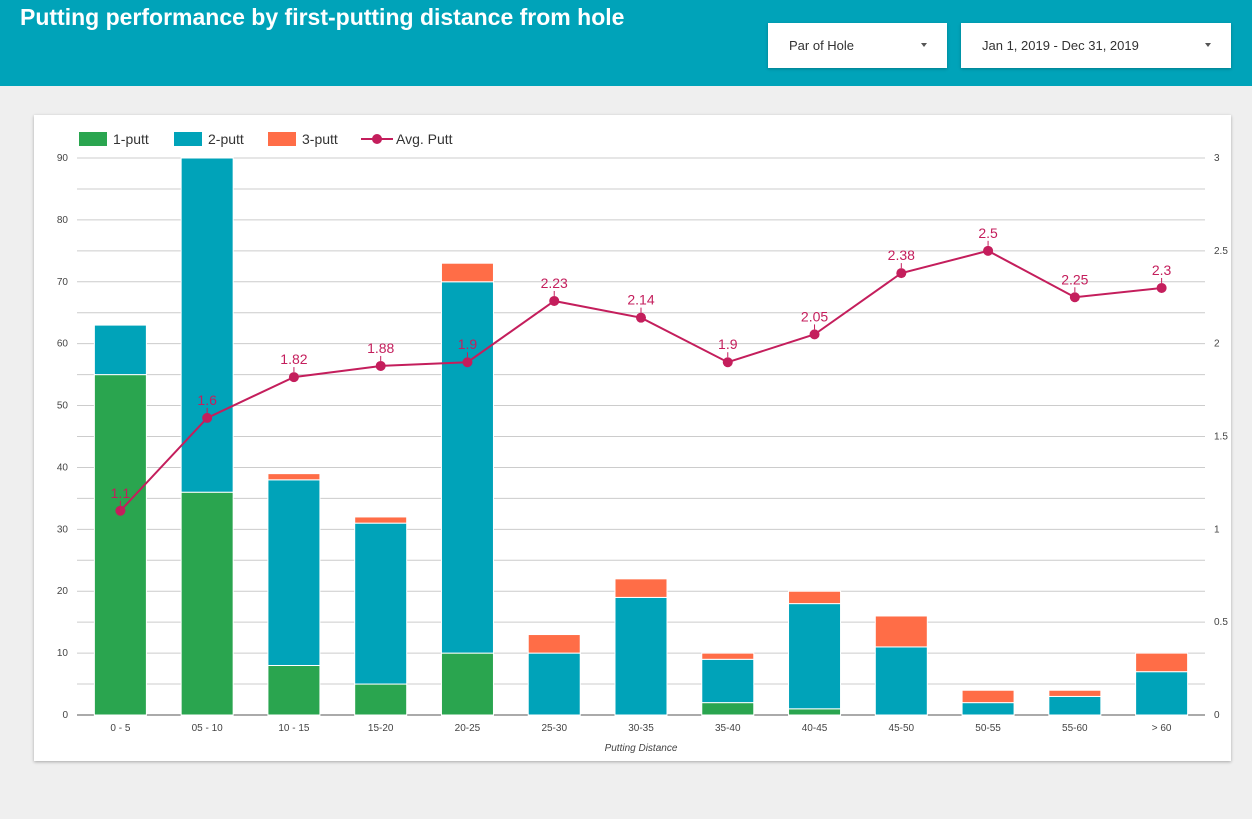 The width and height of the screenshot is (1252, 819). I want to click on x-tick-label: 40-45, so click(815, 728).